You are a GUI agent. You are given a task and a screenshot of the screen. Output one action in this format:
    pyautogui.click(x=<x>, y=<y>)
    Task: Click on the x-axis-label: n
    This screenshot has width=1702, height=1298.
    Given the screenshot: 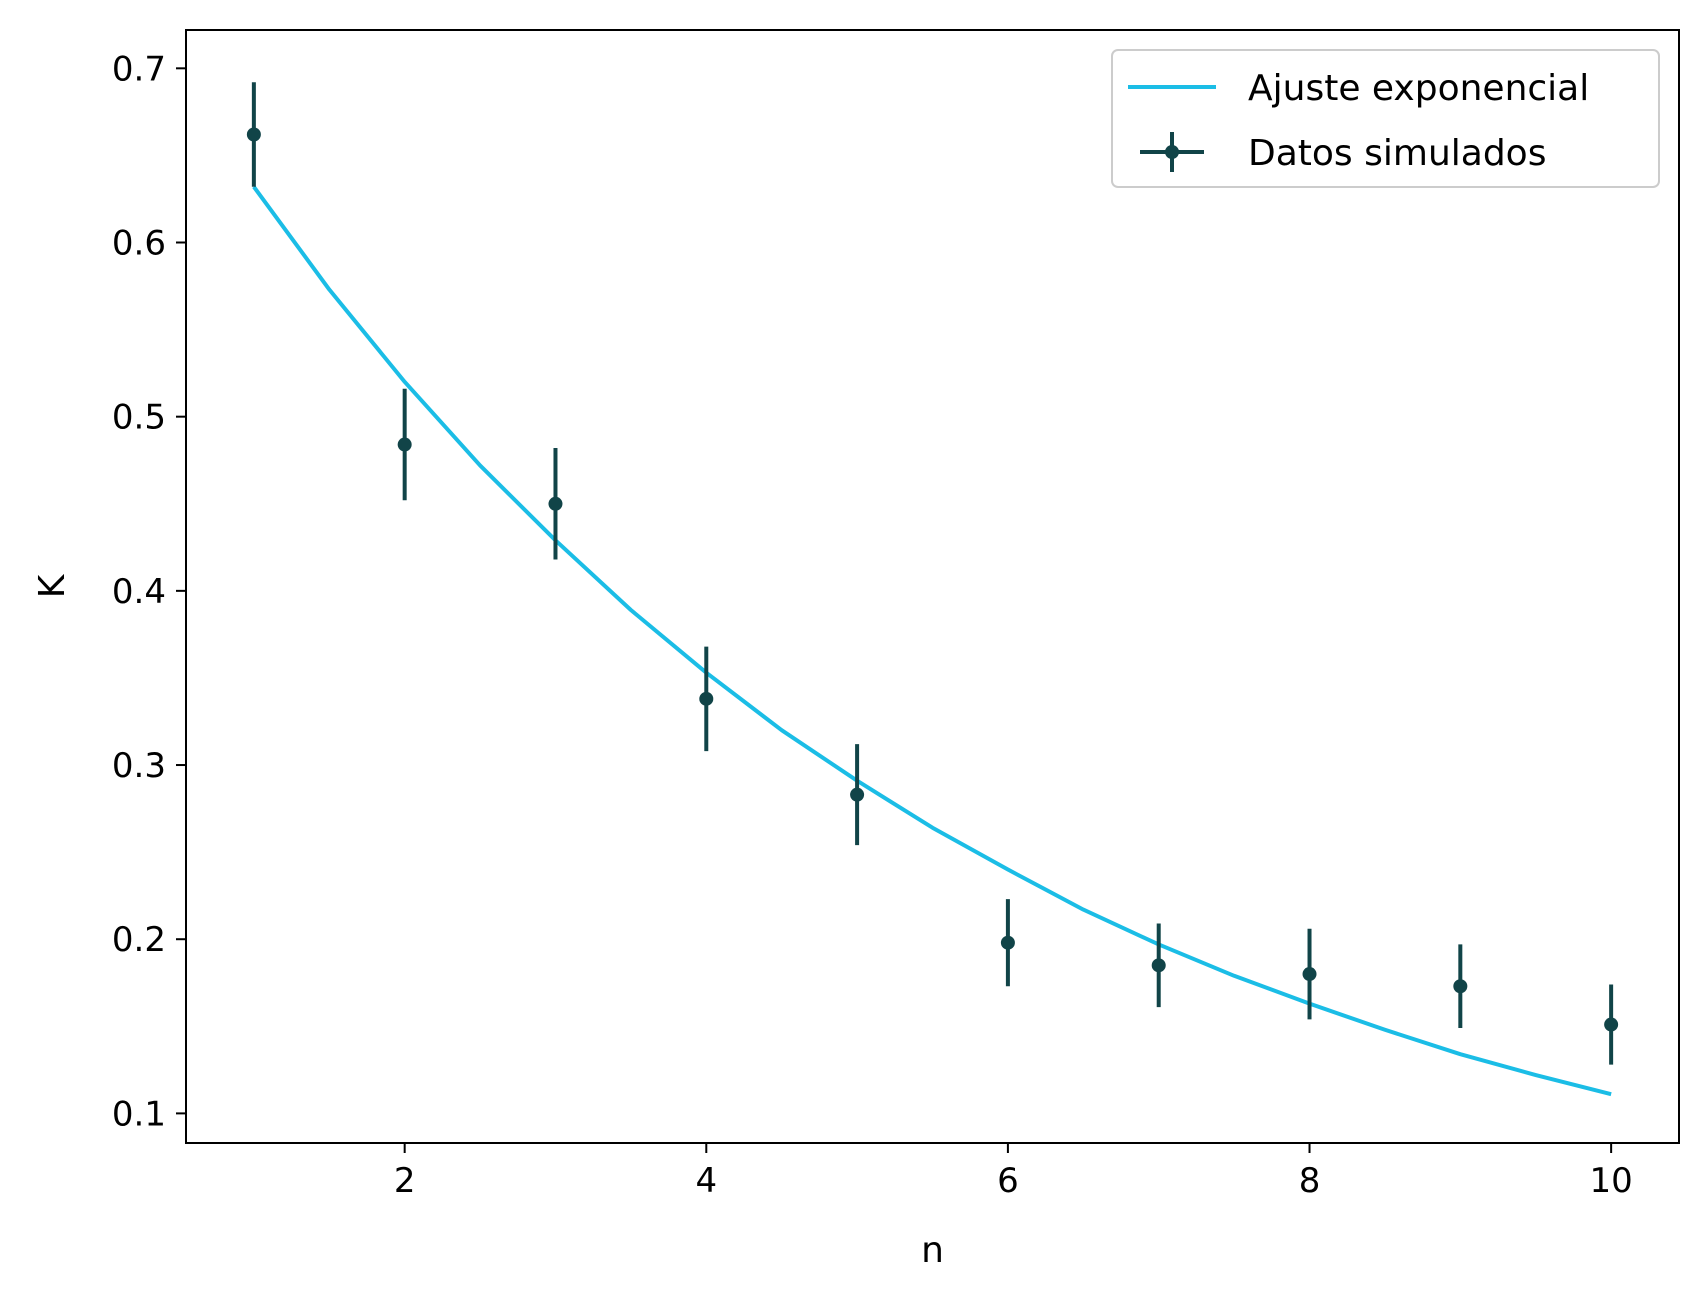 What is the action you would take?
    pyautogui.click(x=932, y=1250)
    